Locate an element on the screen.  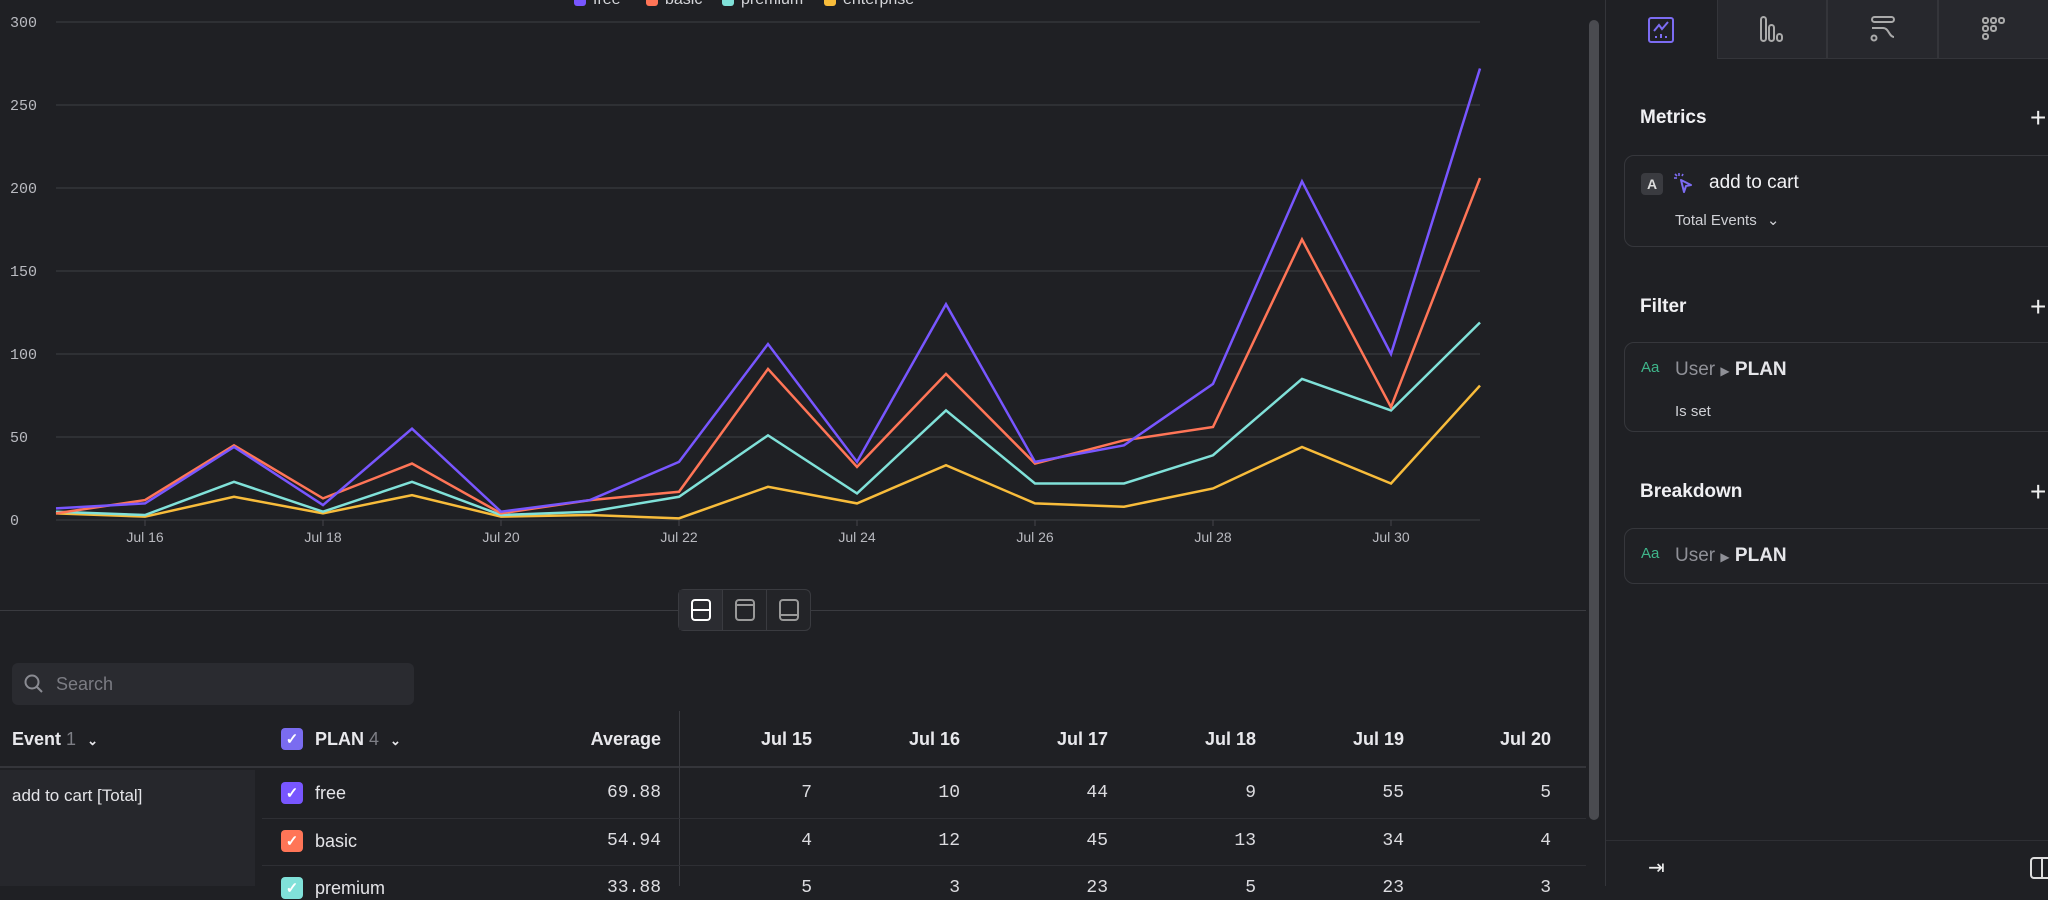
row-value: 13 is located at coordinates (1196, 841).